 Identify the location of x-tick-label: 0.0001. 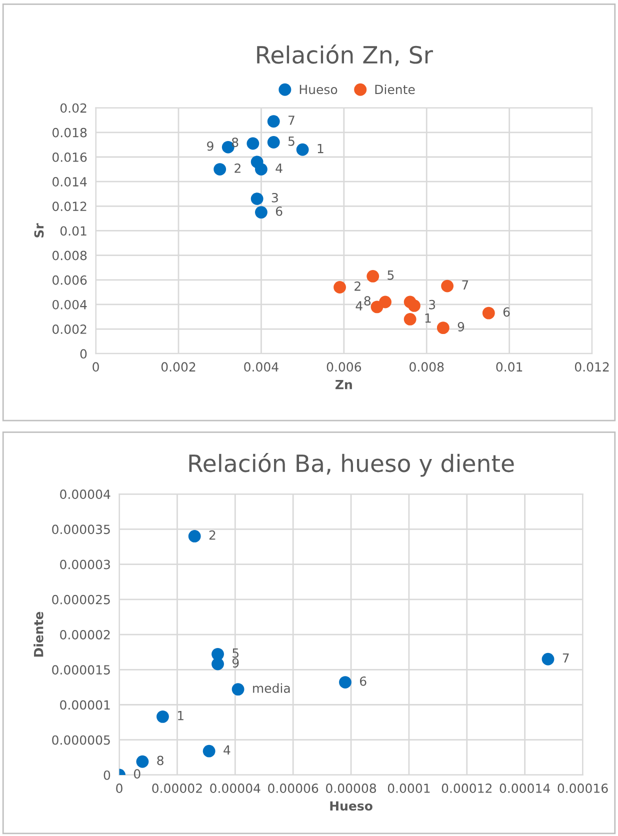
(409, 788).